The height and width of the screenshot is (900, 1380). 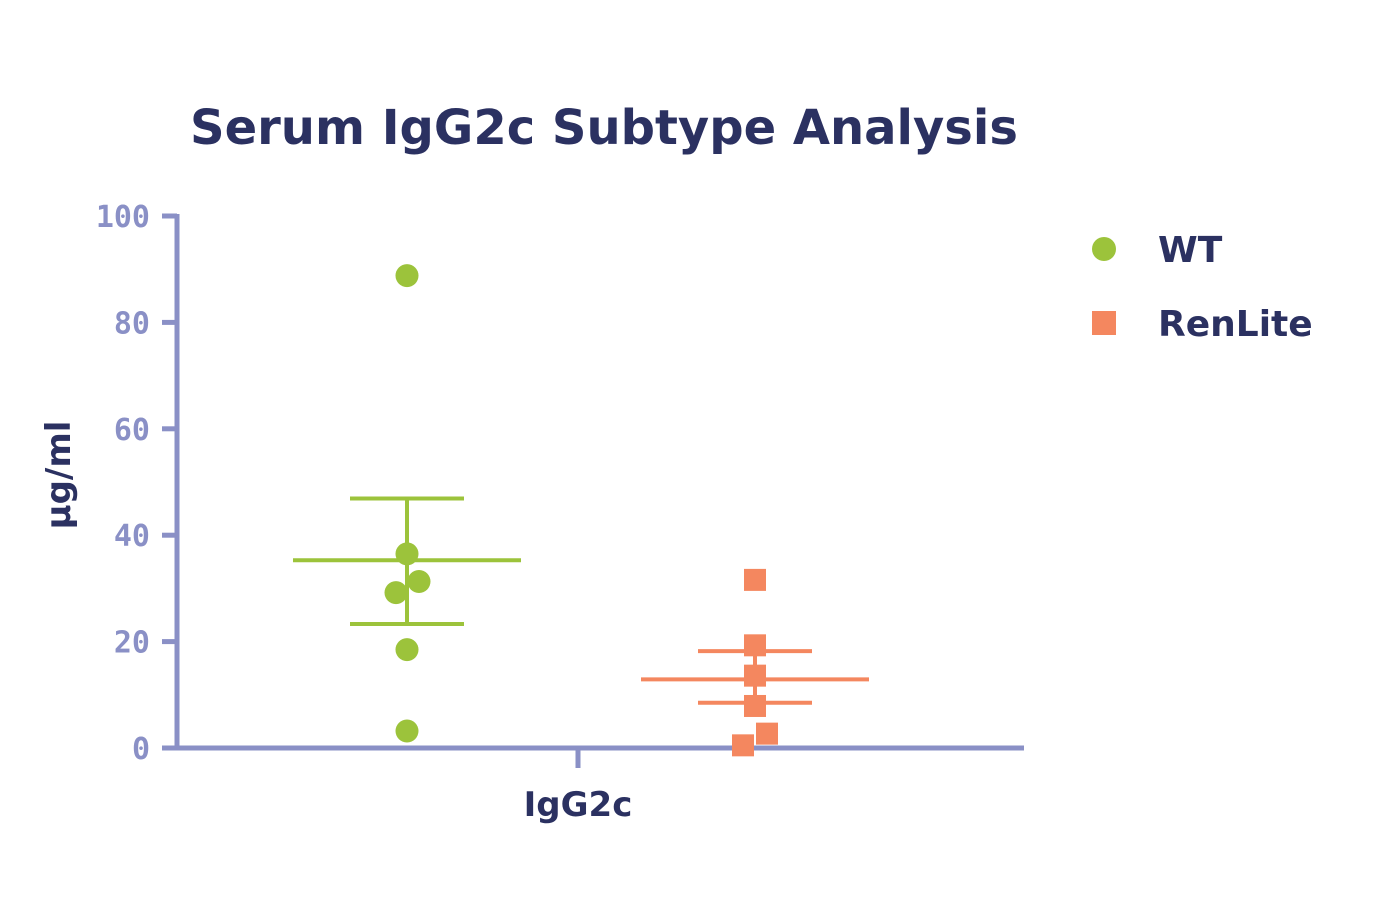 I want to click on x-axis-label: IgG2c, so click(x=578, y=805).